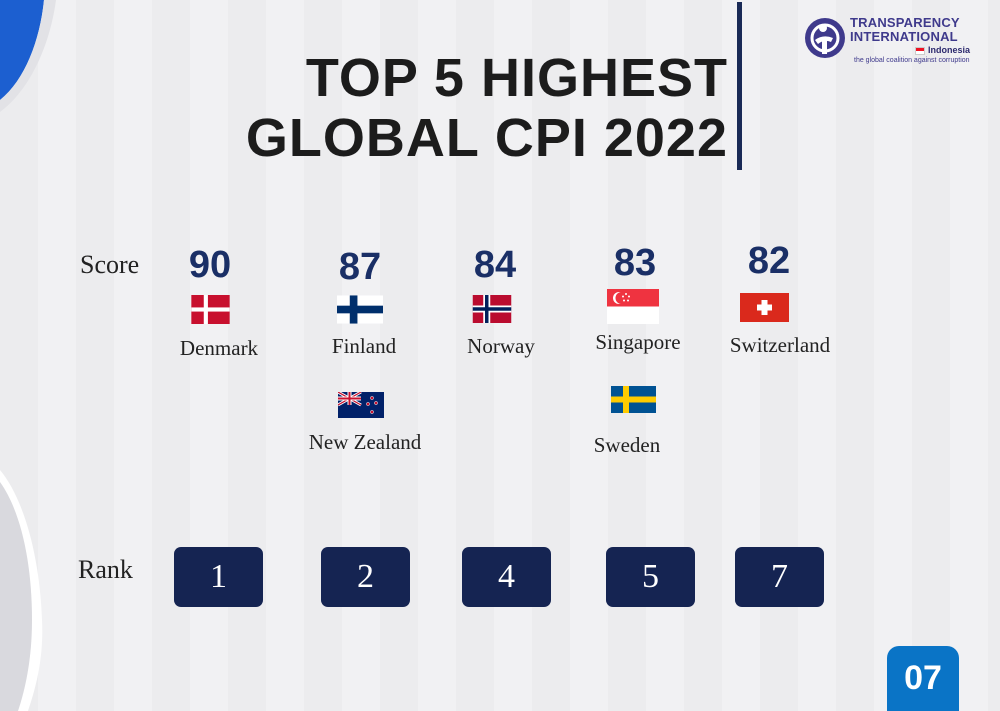 The height and width of the screenshot is (711, 1000). What do you see at coordinates (361, 405) in the screenshot?
I see `new-zealand-flag-icon` at bounding box center [361, 405].